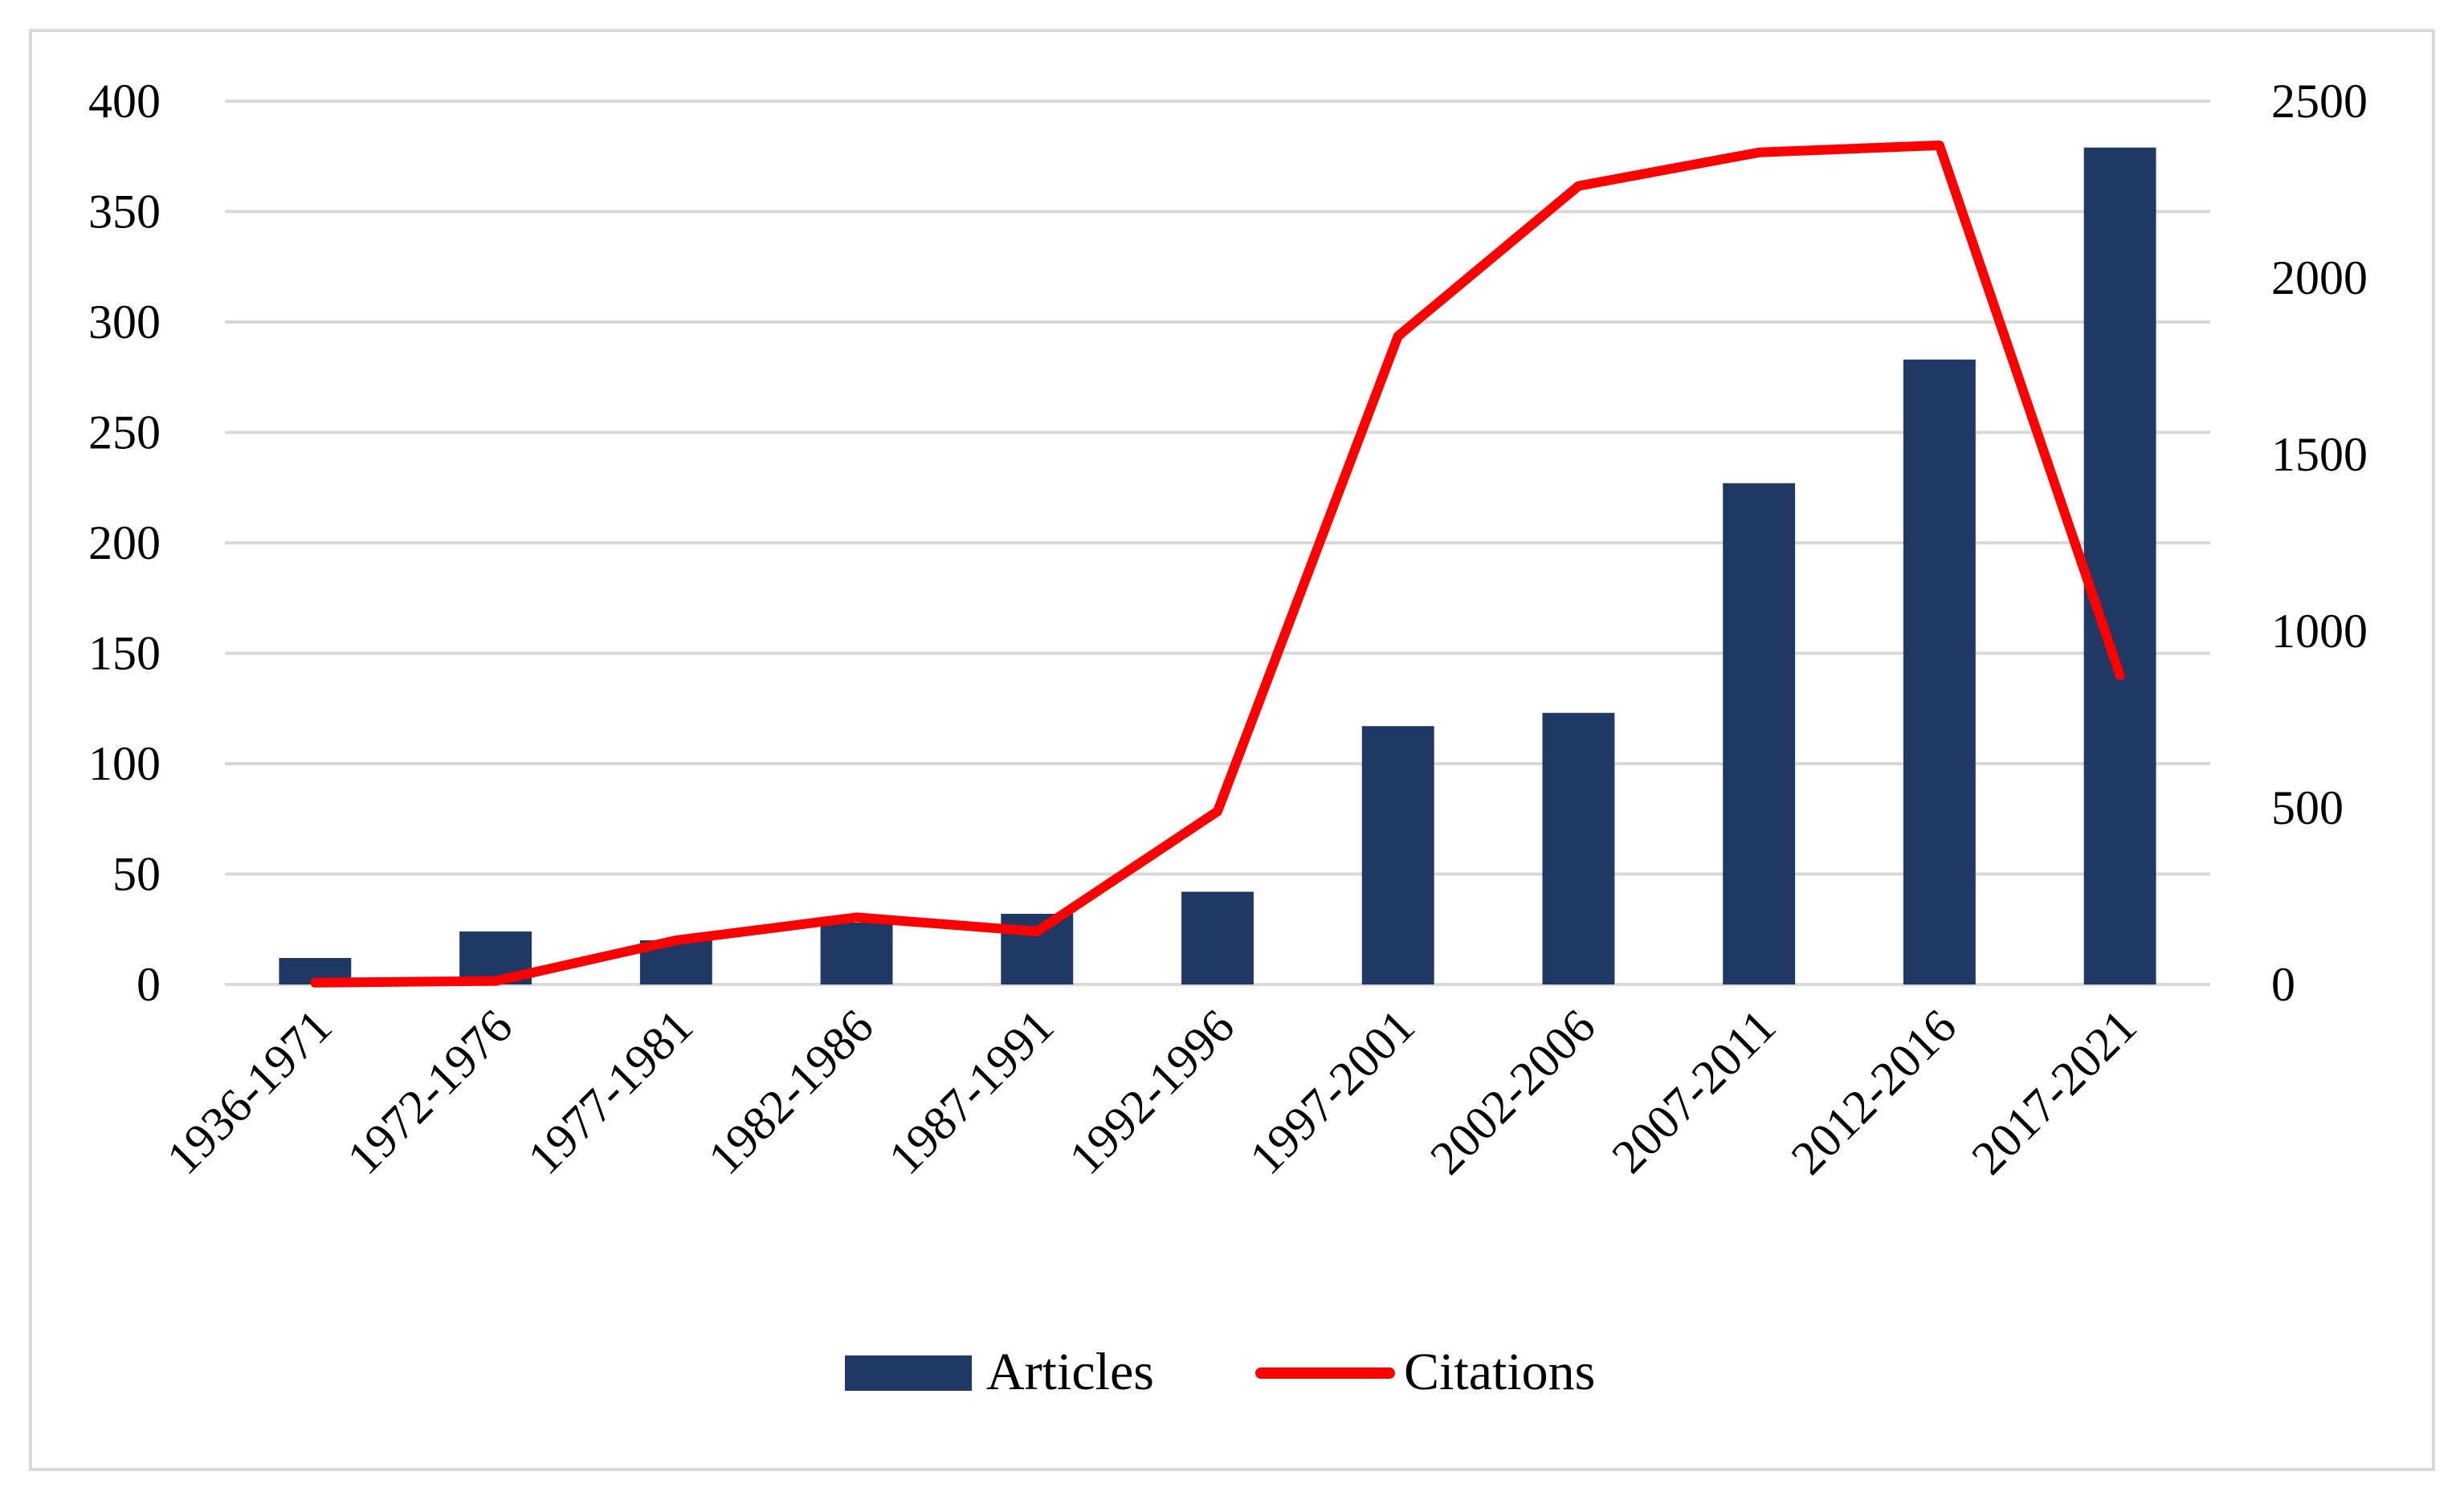 The height and width of the screenshot is (1500, 2464). Describe the element at coordinates (136, 874) in the screenshot. I see `left-tick-label: 50` at that location.